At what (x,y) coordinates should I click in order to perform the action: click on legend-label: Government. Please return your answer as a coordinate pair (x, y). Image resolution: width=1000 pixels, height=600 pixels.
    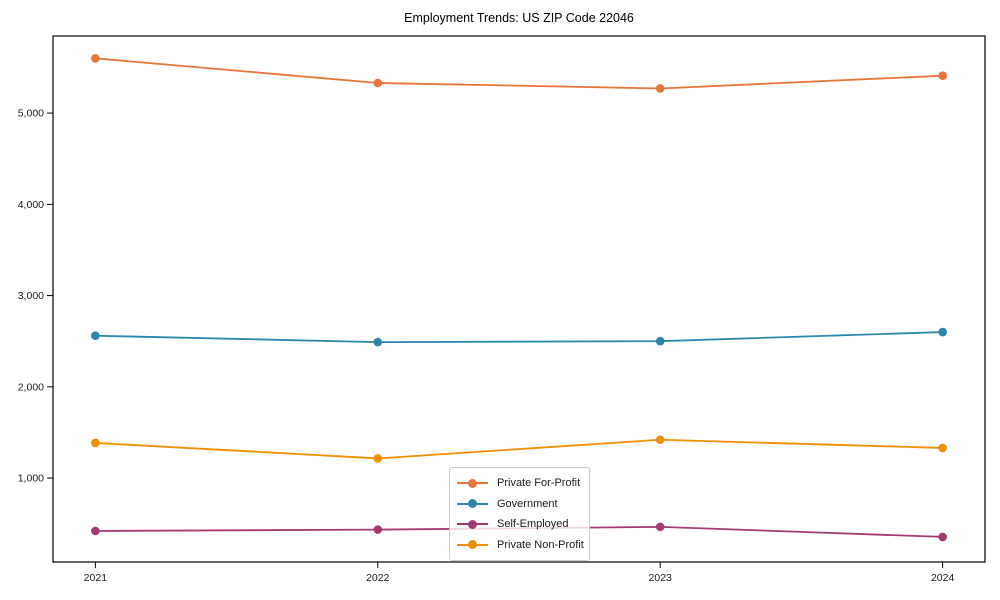
    Looking at the image, I should click on (527, 503).